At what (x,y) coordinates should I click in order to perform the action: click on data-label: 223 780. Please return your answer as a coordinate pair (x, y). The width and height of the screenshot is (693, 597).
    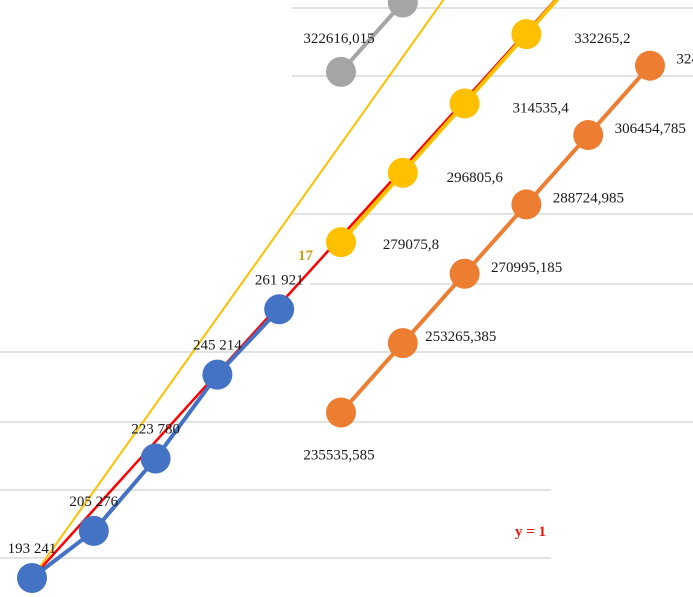
    Looking at the image, I should click on (155, 430).